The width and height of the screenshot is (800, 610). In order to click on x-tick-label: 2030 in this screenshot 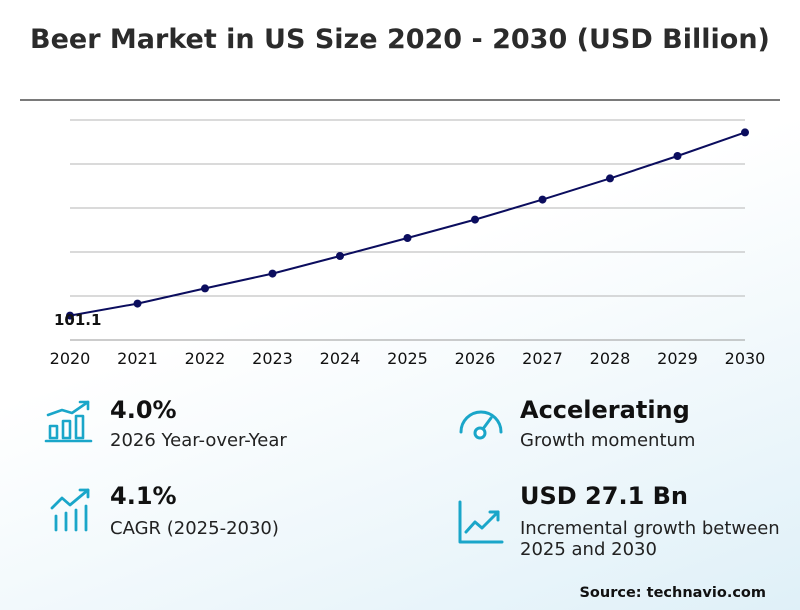, I will do `click(745, 358)`.